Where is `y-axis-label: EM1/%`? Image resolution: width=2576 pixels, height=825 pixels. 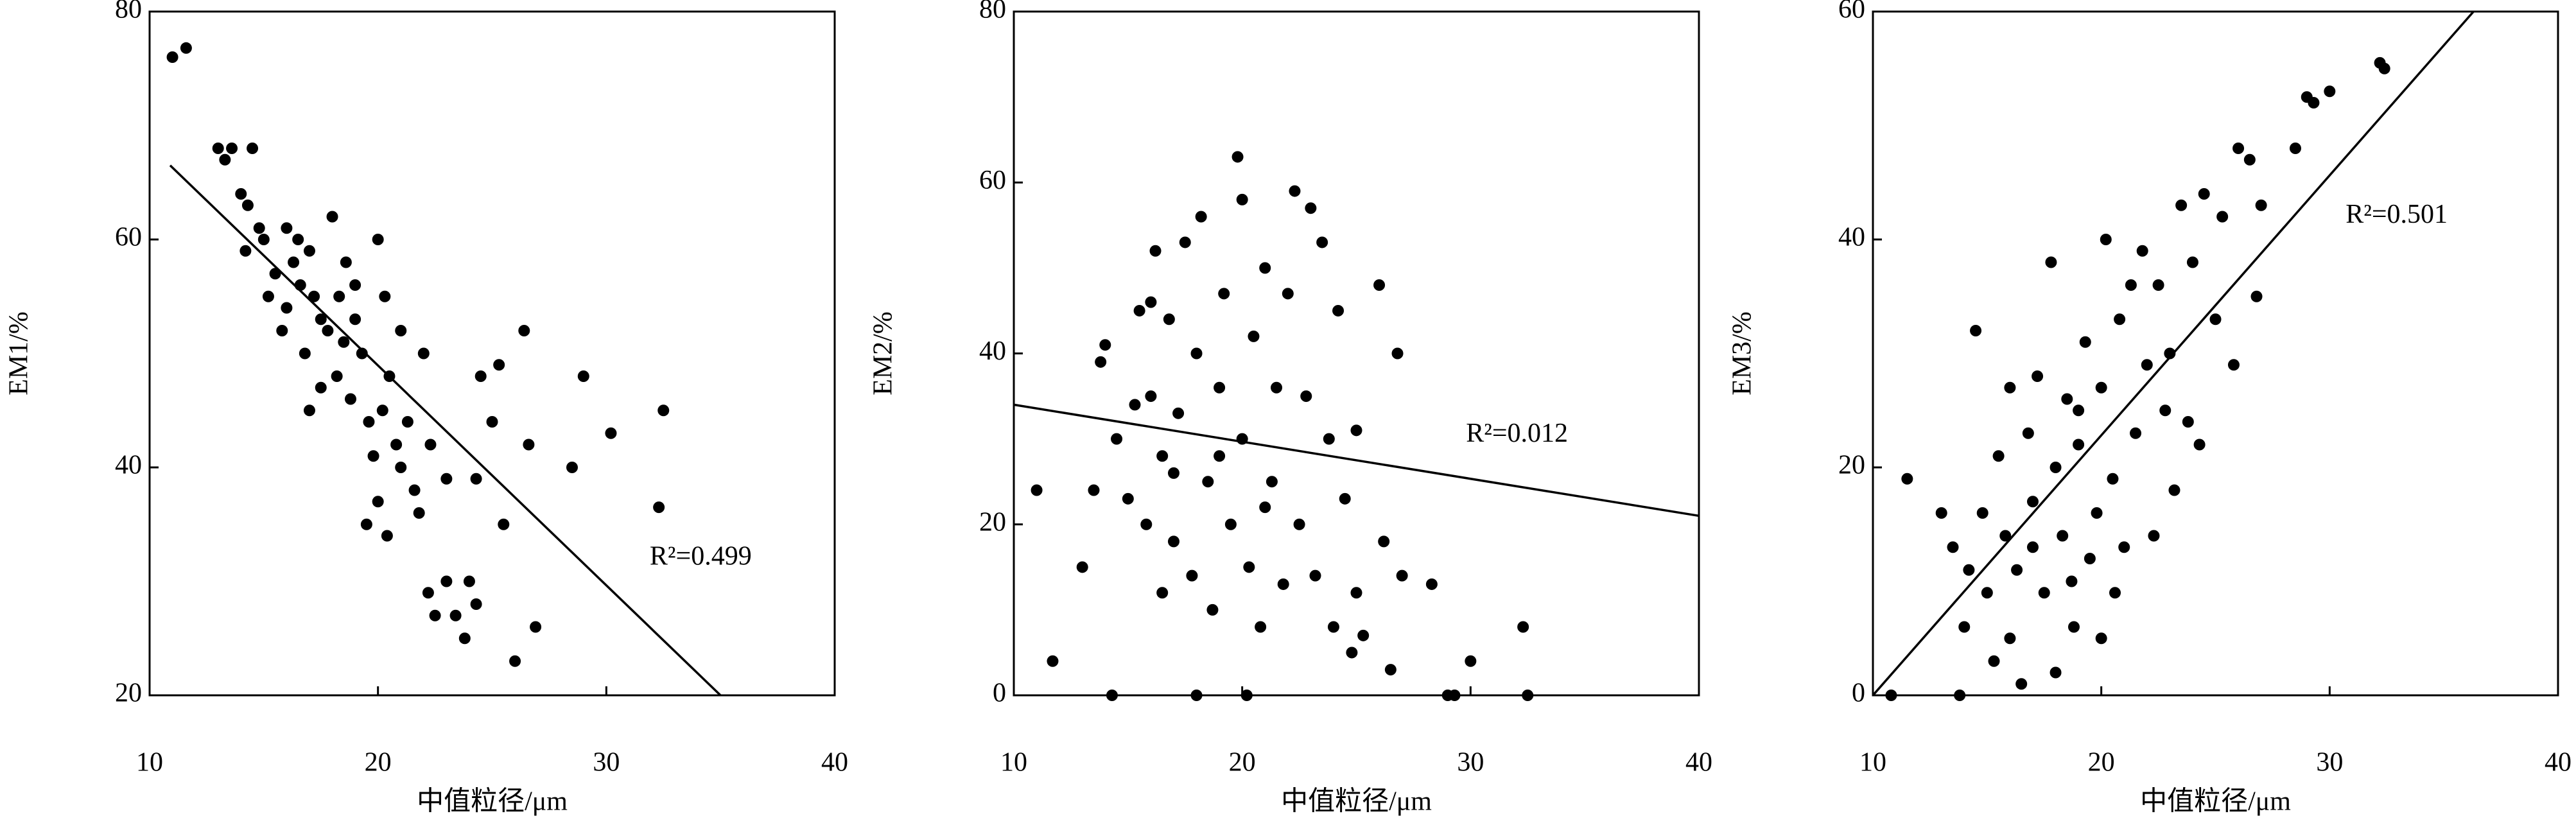 y-axis-label: EM1/% is located at coordinates (19, 353).